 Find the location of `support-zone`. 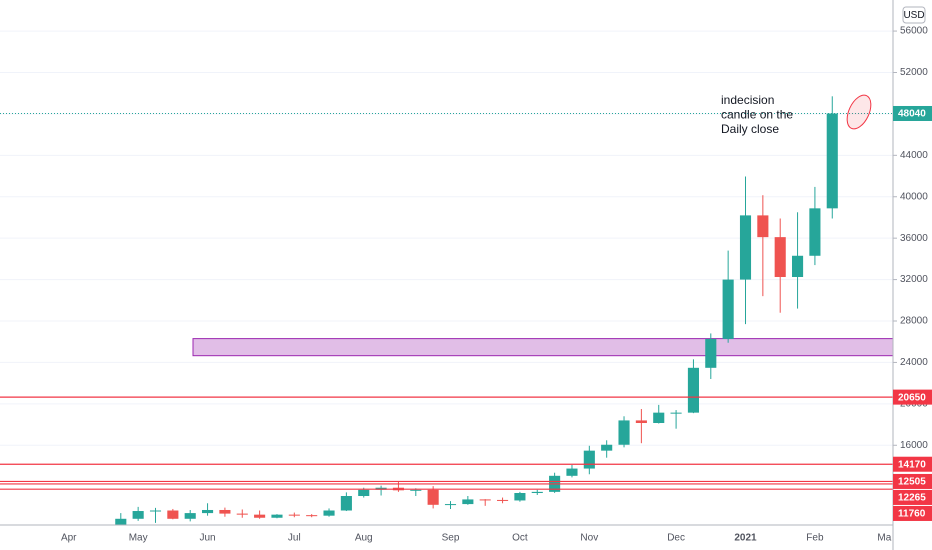

support-zone is located at coordinates (542, 347).